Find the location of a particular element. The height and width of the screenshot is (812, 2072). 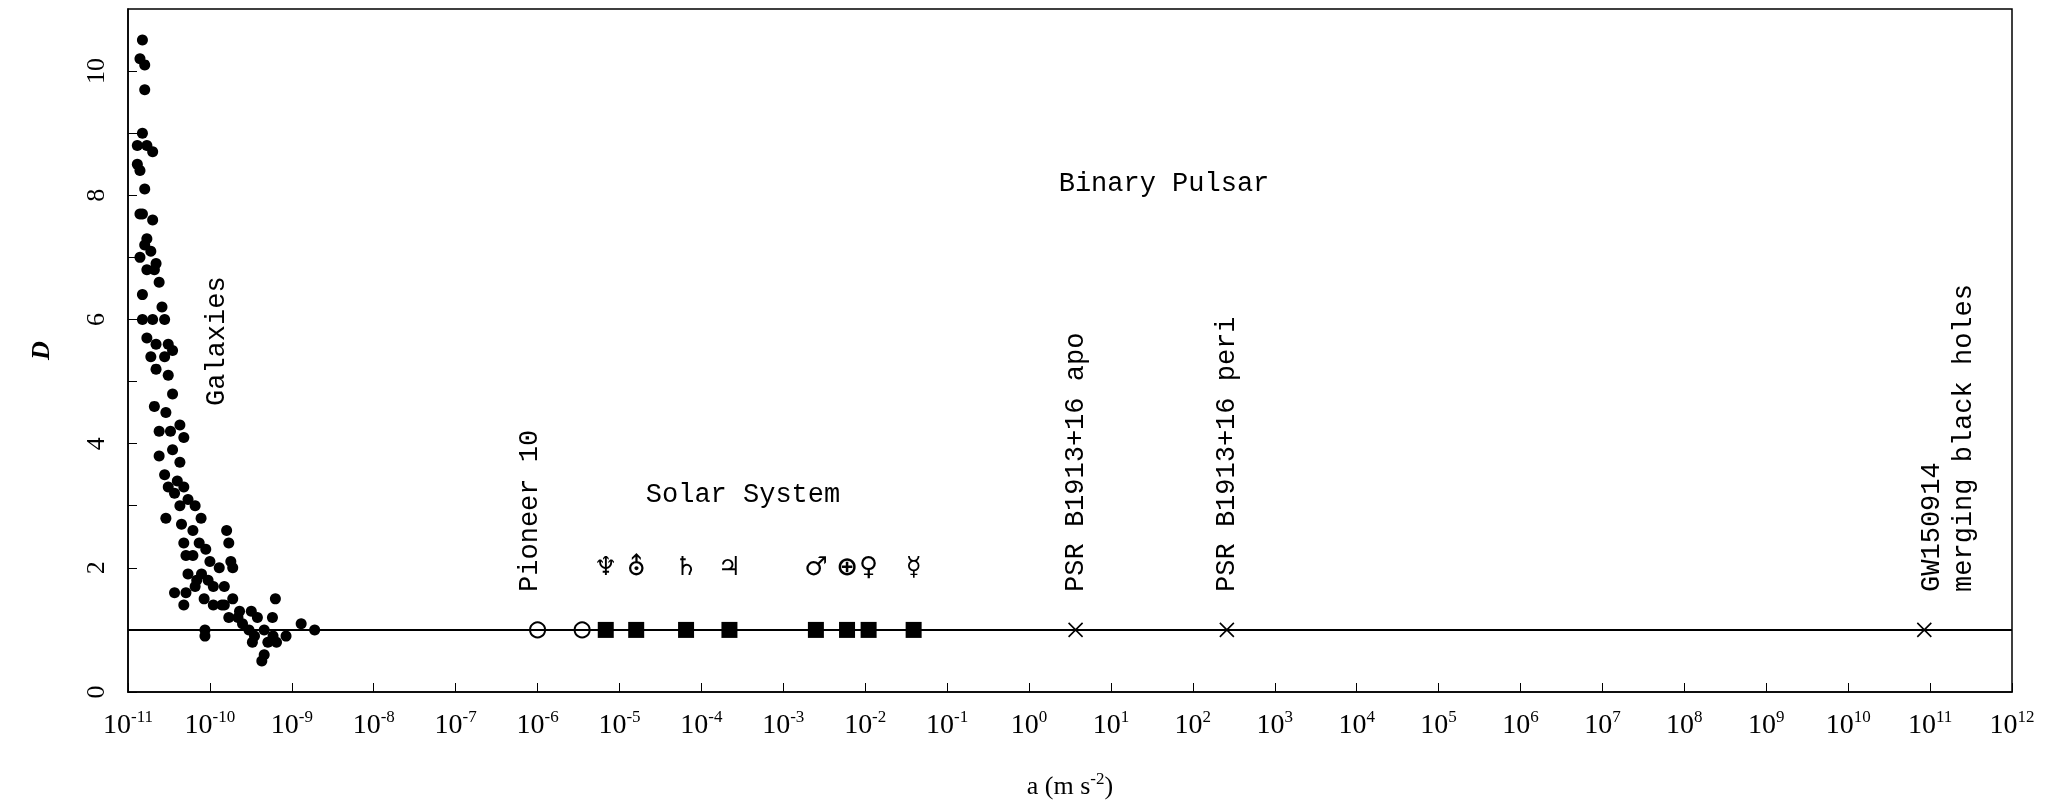

annotation: ☿ is located at coordinates (913, 565).